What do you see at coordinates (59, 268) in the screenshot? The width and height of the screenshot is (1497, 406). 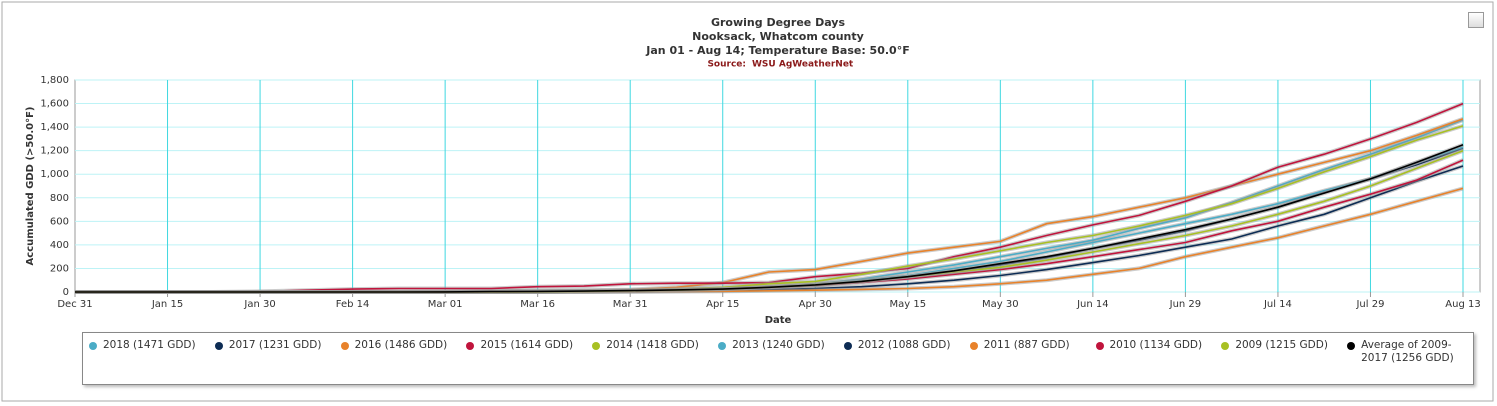 I see `y-tick-label: 200` at bounding box center [59, 268].